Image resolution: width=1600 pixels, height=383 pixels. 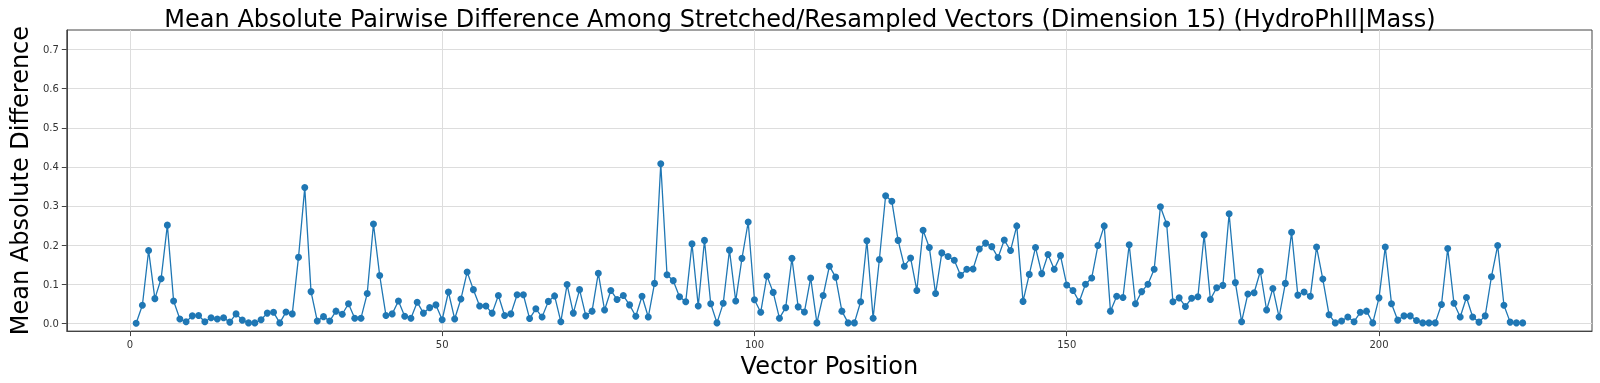 What do you see at coordinates (1379, 344) in the screenshot?
I see `x-tick-label: 200` at bounding box center [1379, 344].